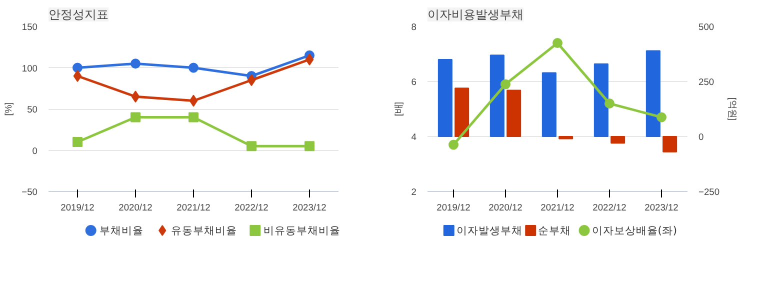 This screenshot has width=760, height=289. I want to click on y-tick-label: 4, so click(414, 137).